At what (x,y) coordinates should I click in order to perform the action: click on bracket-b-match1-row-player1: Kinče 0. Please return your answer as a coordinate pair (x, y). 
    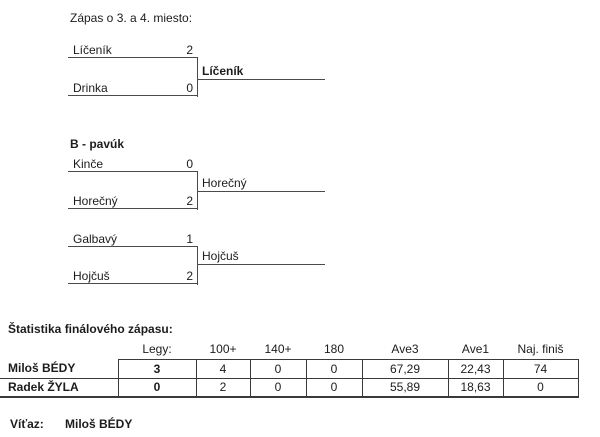
    Looking at the image, I should click on (133, 165).